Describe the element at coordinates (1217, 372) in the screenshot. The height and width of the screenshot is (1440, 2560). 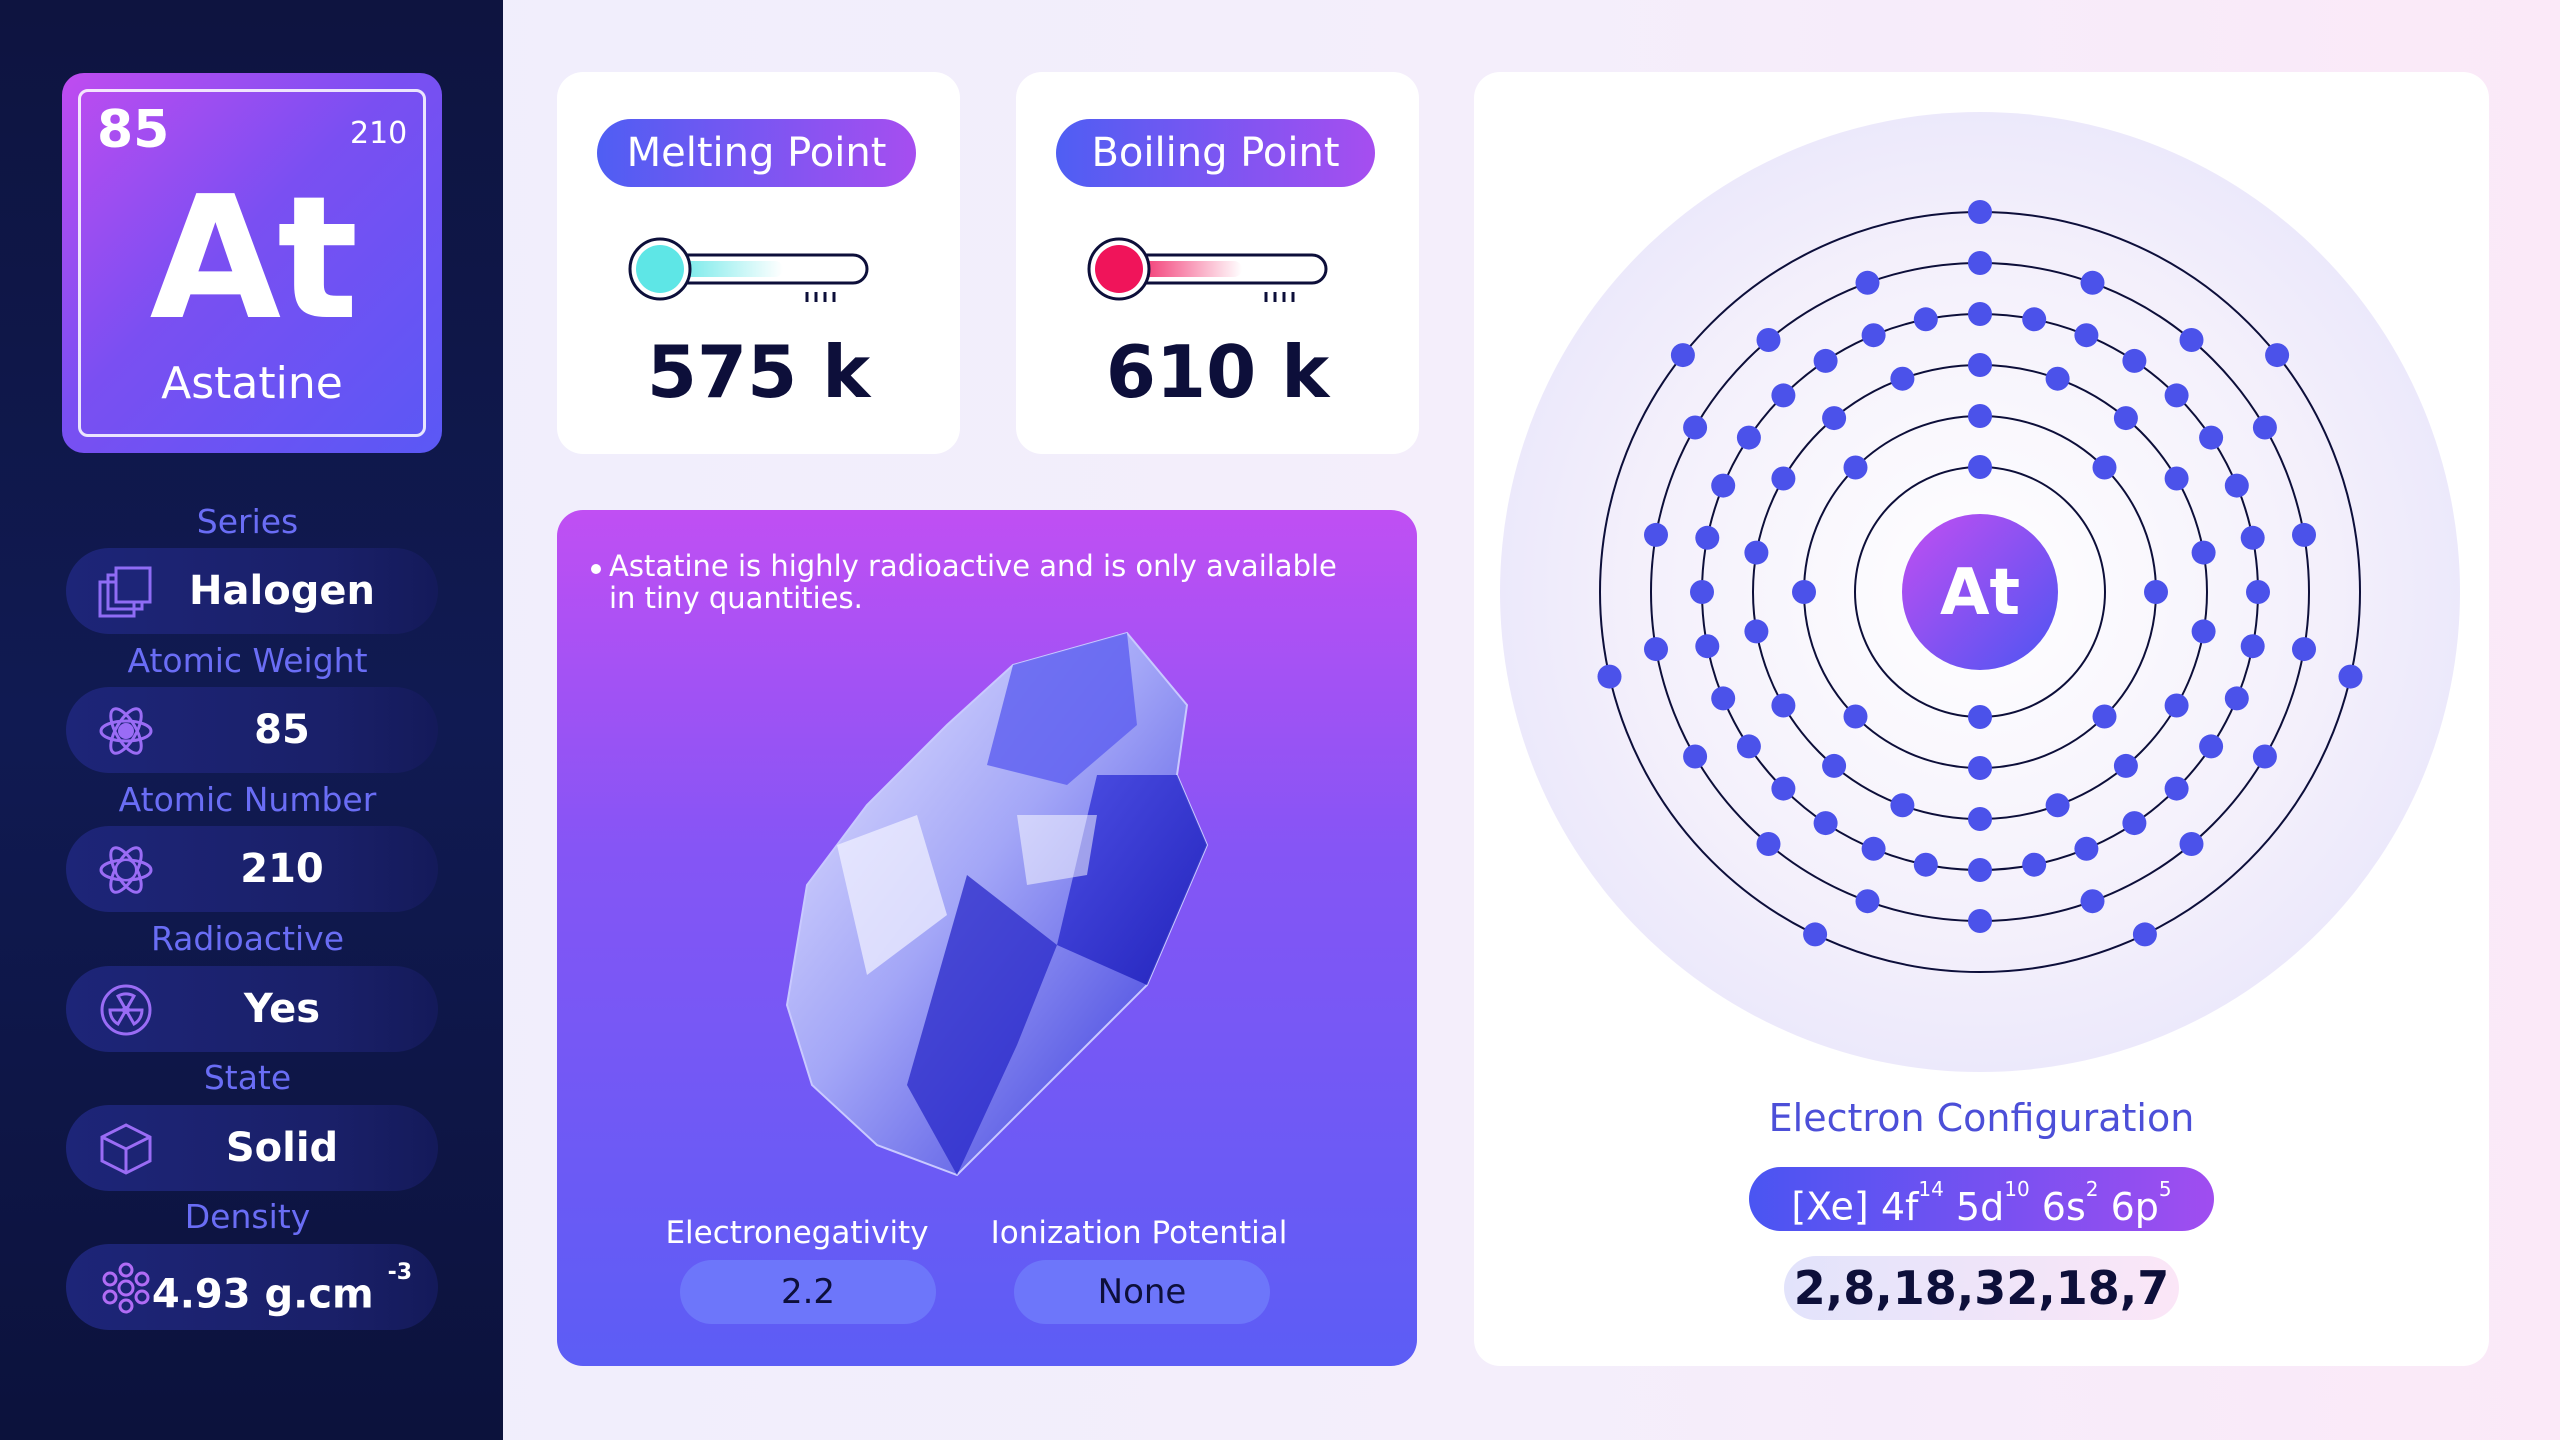
I see `boiling-point-value: 610 k` at that location.